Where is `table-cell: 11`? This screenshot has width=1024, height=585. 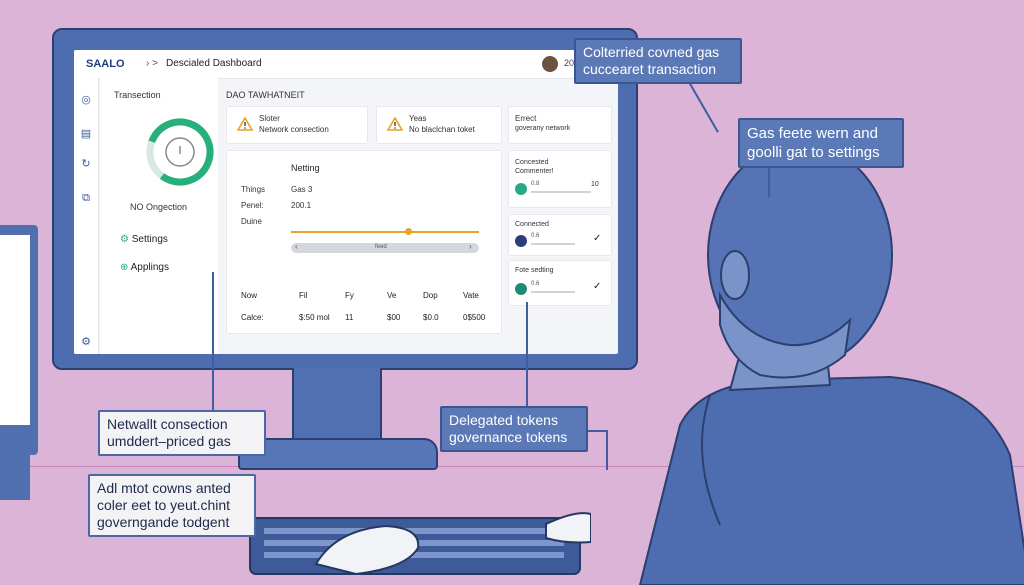 table-cell: 11 is located at coordinates (349, 317).